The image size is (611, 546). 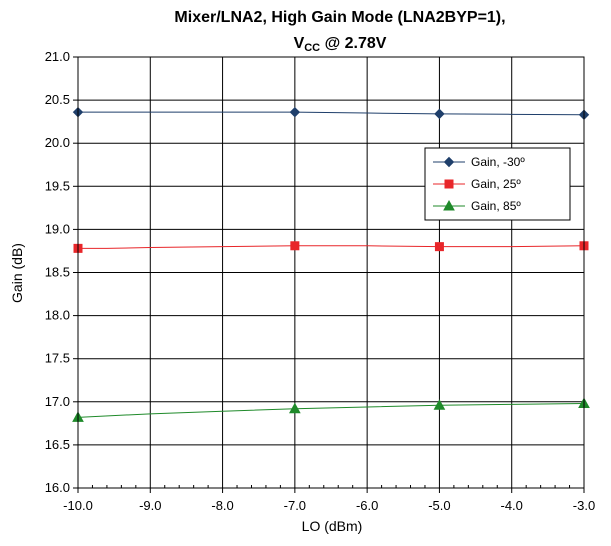 I want to click on y-tick-label: 19.0, so click(x=57, y=228).